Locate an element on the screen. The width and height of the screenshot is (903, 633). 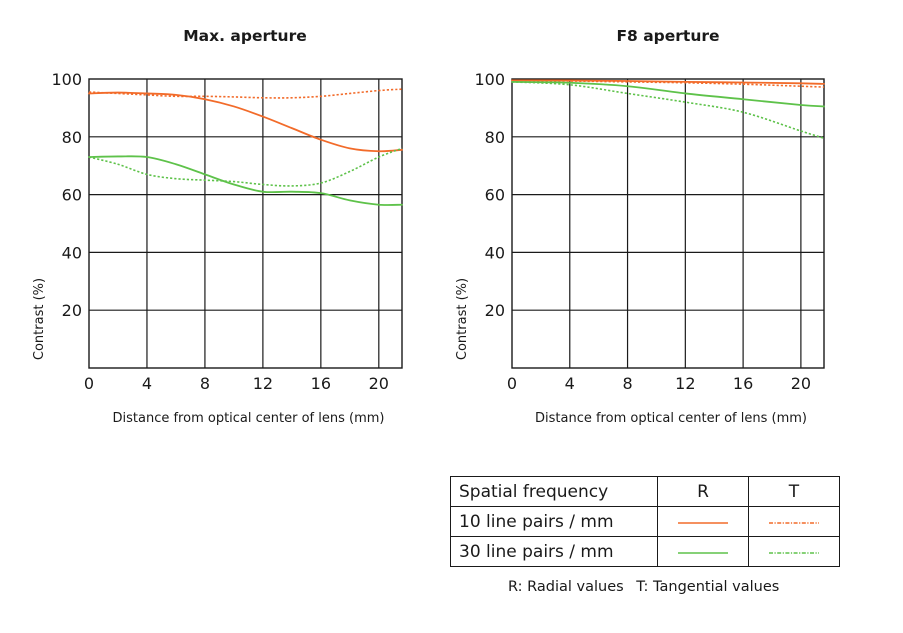
legend-line-orange-solid is located at coordinates (703, 522).